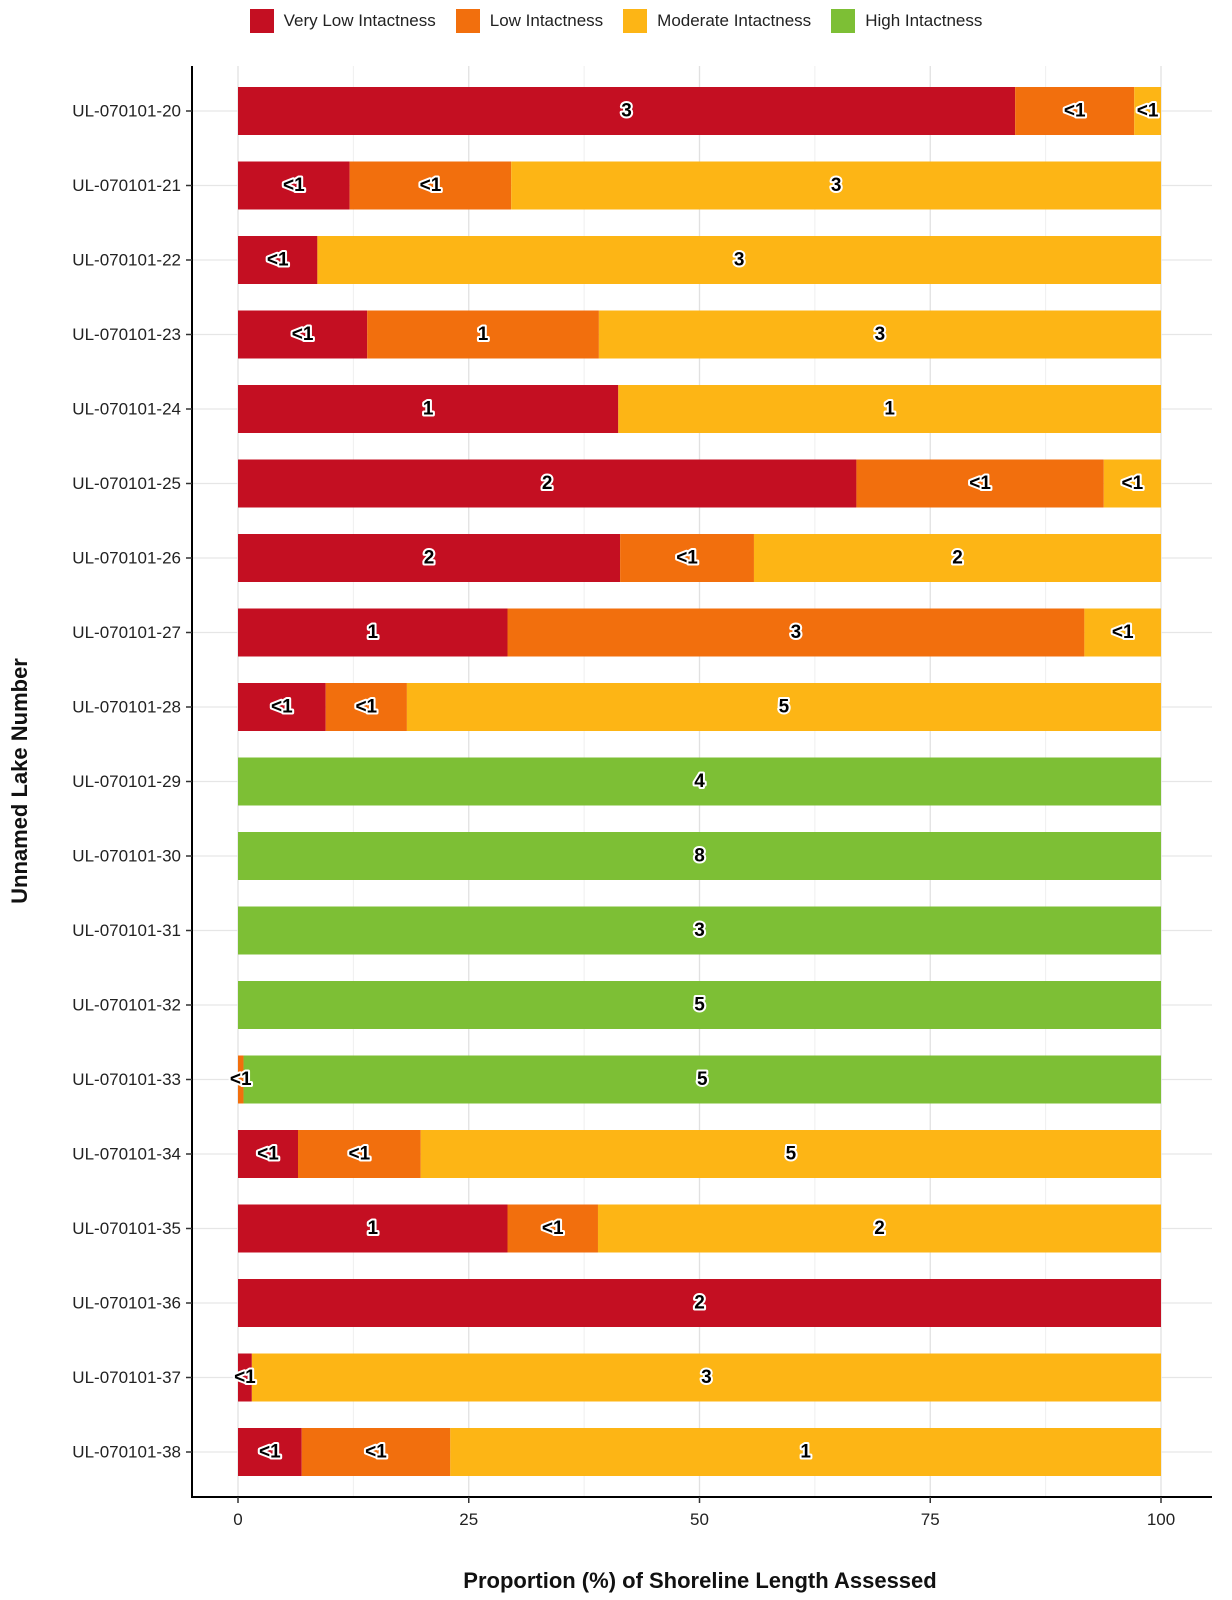  I want to click on y-tick-label: UL-070101-26, so click(126, 558).